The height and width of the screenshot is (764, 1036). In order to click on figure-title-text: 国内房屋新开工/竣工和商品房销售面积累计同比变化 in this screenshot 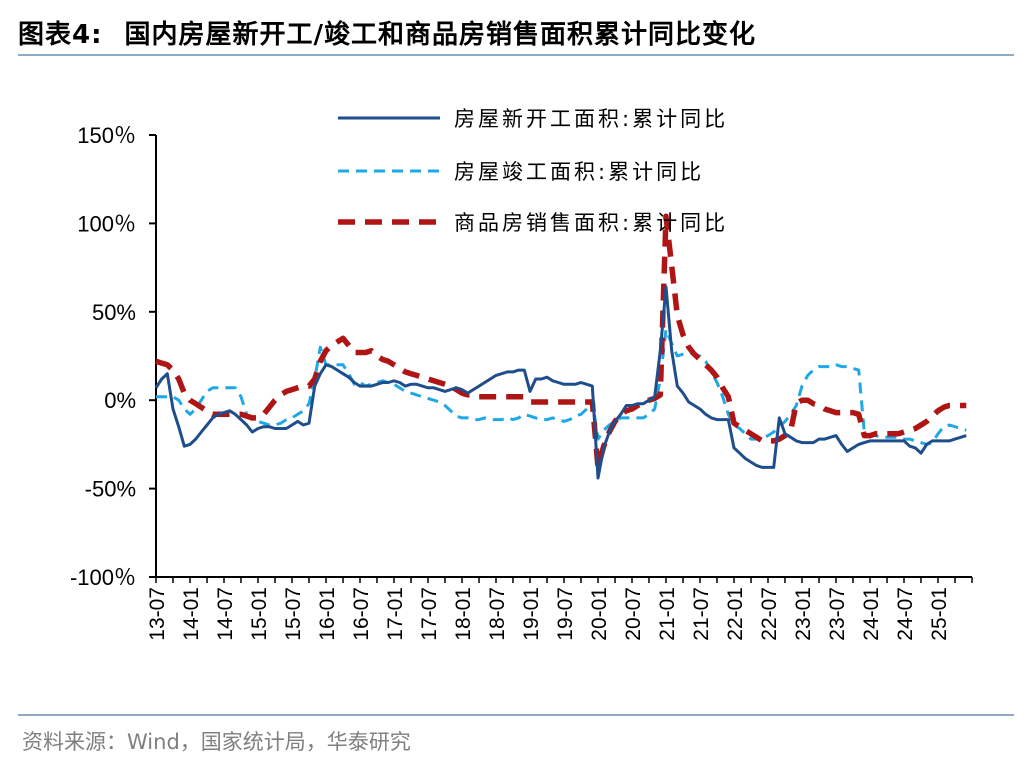, I will do `click(440, 35)`.